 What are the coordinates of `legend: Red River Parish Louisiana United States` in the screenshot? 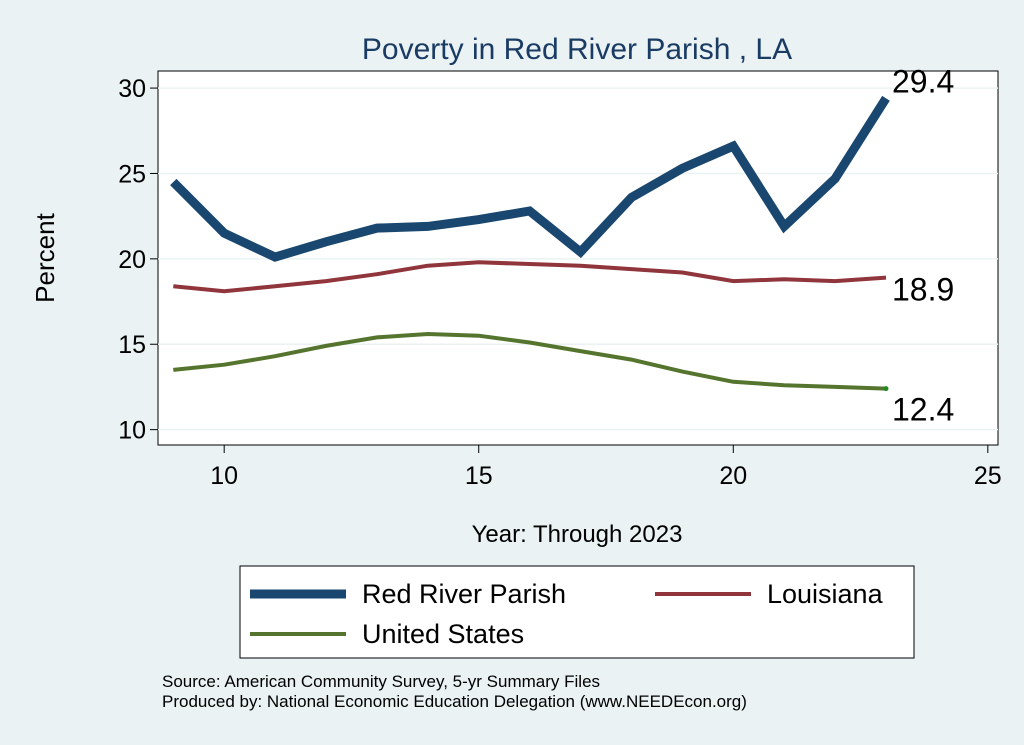 It's located at (577, 612).